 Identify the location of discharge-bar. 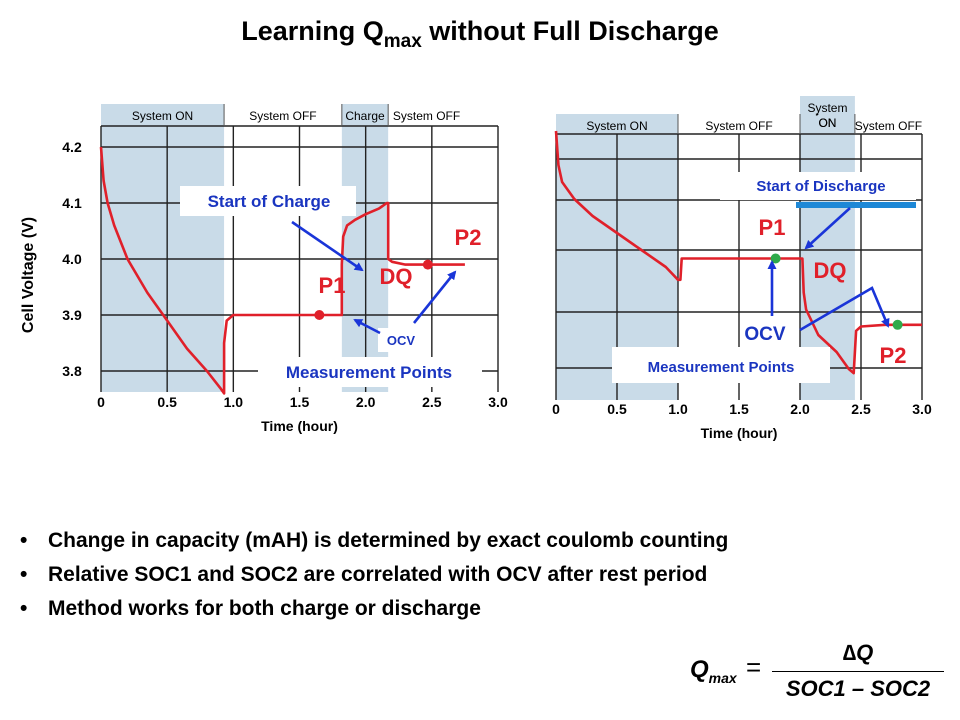
(856, 205).